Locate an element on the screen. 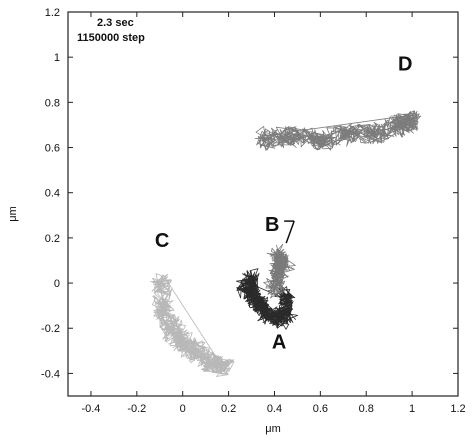 The width and height of the screenshot is (473, 440). y-tick-label: 0.2 is located at coordinates (52, 239).